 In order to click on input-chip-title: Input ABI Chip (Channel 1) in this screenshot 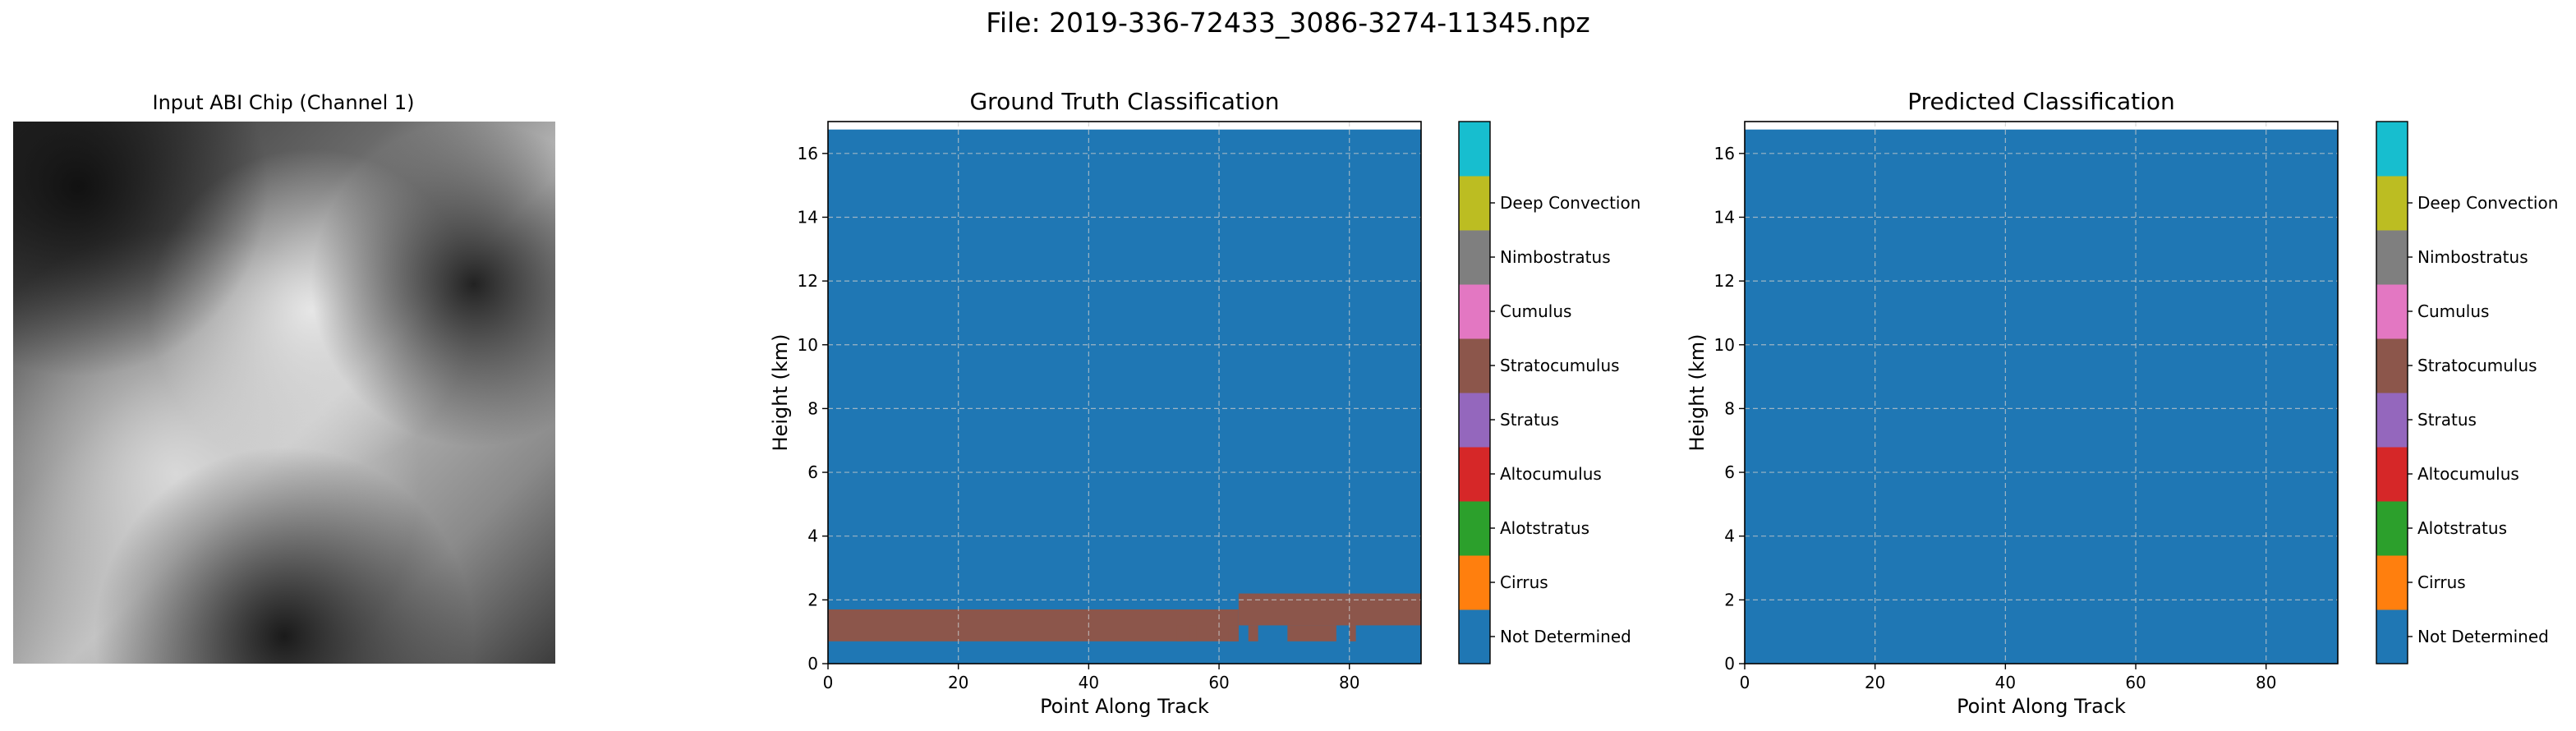, I will do `click(283, 102)`.